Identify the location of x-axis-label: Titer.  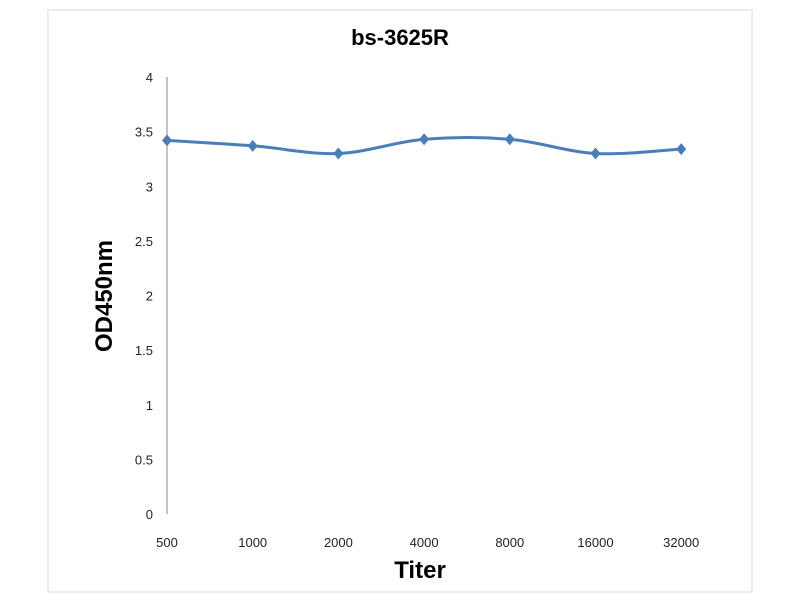
(420, 570).